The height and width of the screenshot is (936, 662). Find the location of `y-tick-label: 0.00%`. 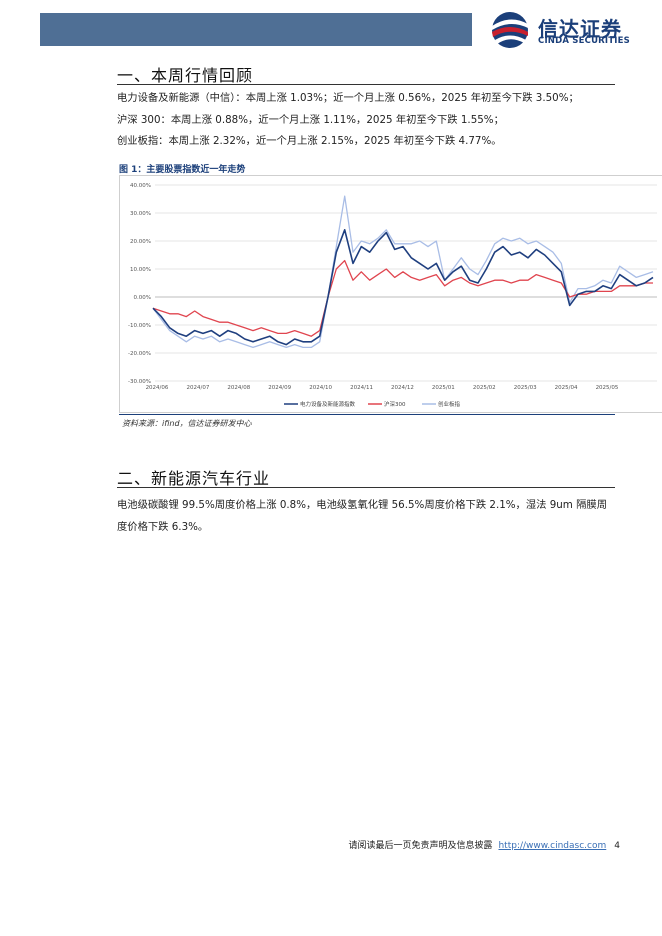

y-tick-label: 0.00% is located at coordinates (142, 298).